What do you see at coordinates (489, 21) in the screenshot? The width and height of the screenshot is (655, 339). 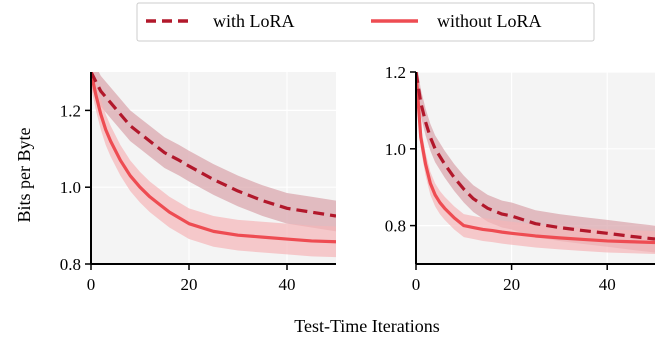 I see `legend-without-lora-label: without LoRA` at bounding box center [489, 21].